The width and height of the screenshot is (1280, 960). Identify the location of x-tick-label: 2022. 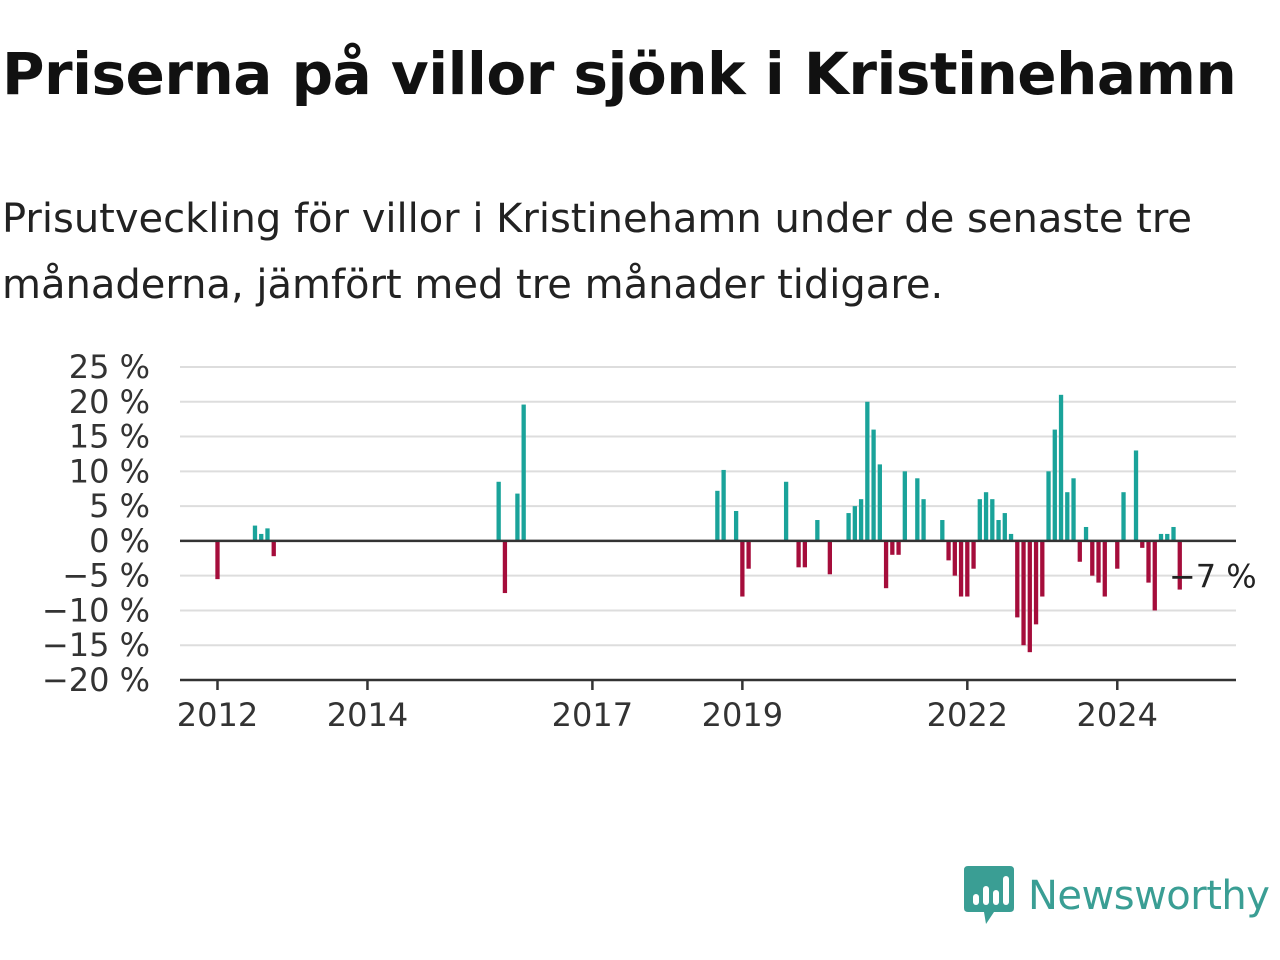
(967, 715).